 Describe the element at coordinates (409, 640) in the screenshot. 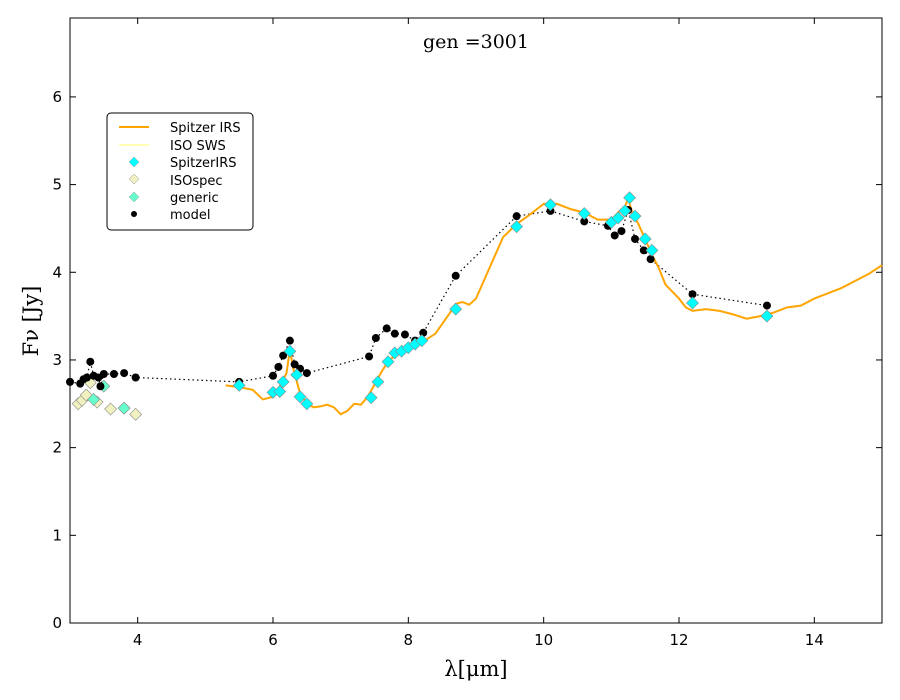

I see `x-tick-label: 8` at that location.